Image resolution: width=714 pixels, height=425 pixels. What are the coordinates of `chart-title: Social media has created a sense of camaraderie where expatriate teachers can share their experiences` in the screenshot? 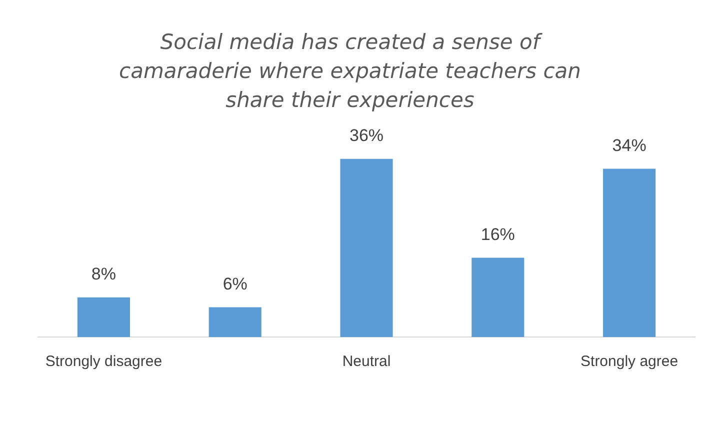 It's located at (350, 71).